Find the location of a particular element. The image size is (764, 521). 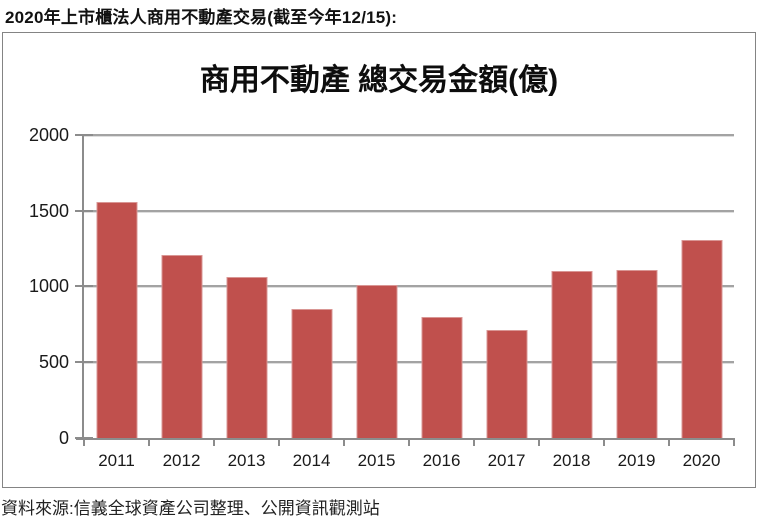

x-axis-label: 2017 is located at coordinates (506, 460).